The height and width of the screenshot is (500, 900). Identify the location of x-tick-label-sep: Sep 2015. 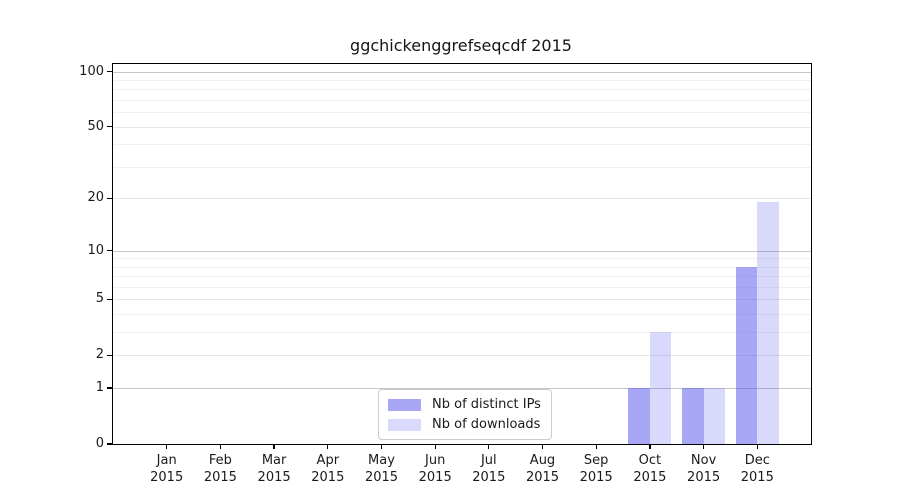
(596, 469).